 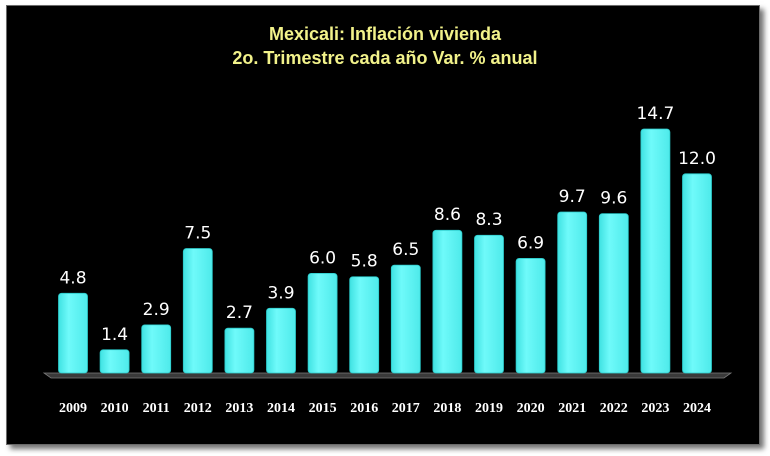 I want to click on x-tick-label-2018: 2018, so click(x=447, y=408).